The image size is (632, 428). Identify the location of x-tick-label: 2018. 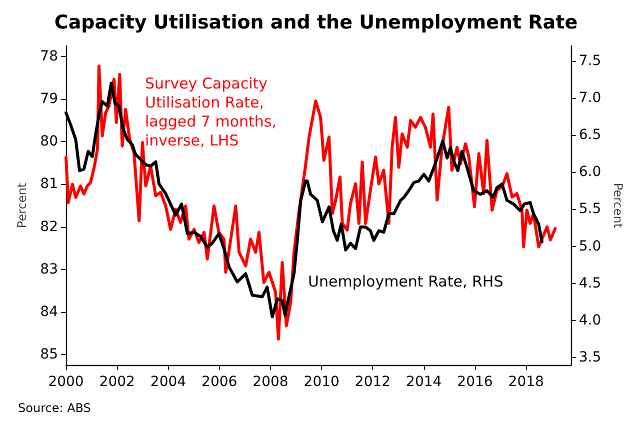
(526, 382).